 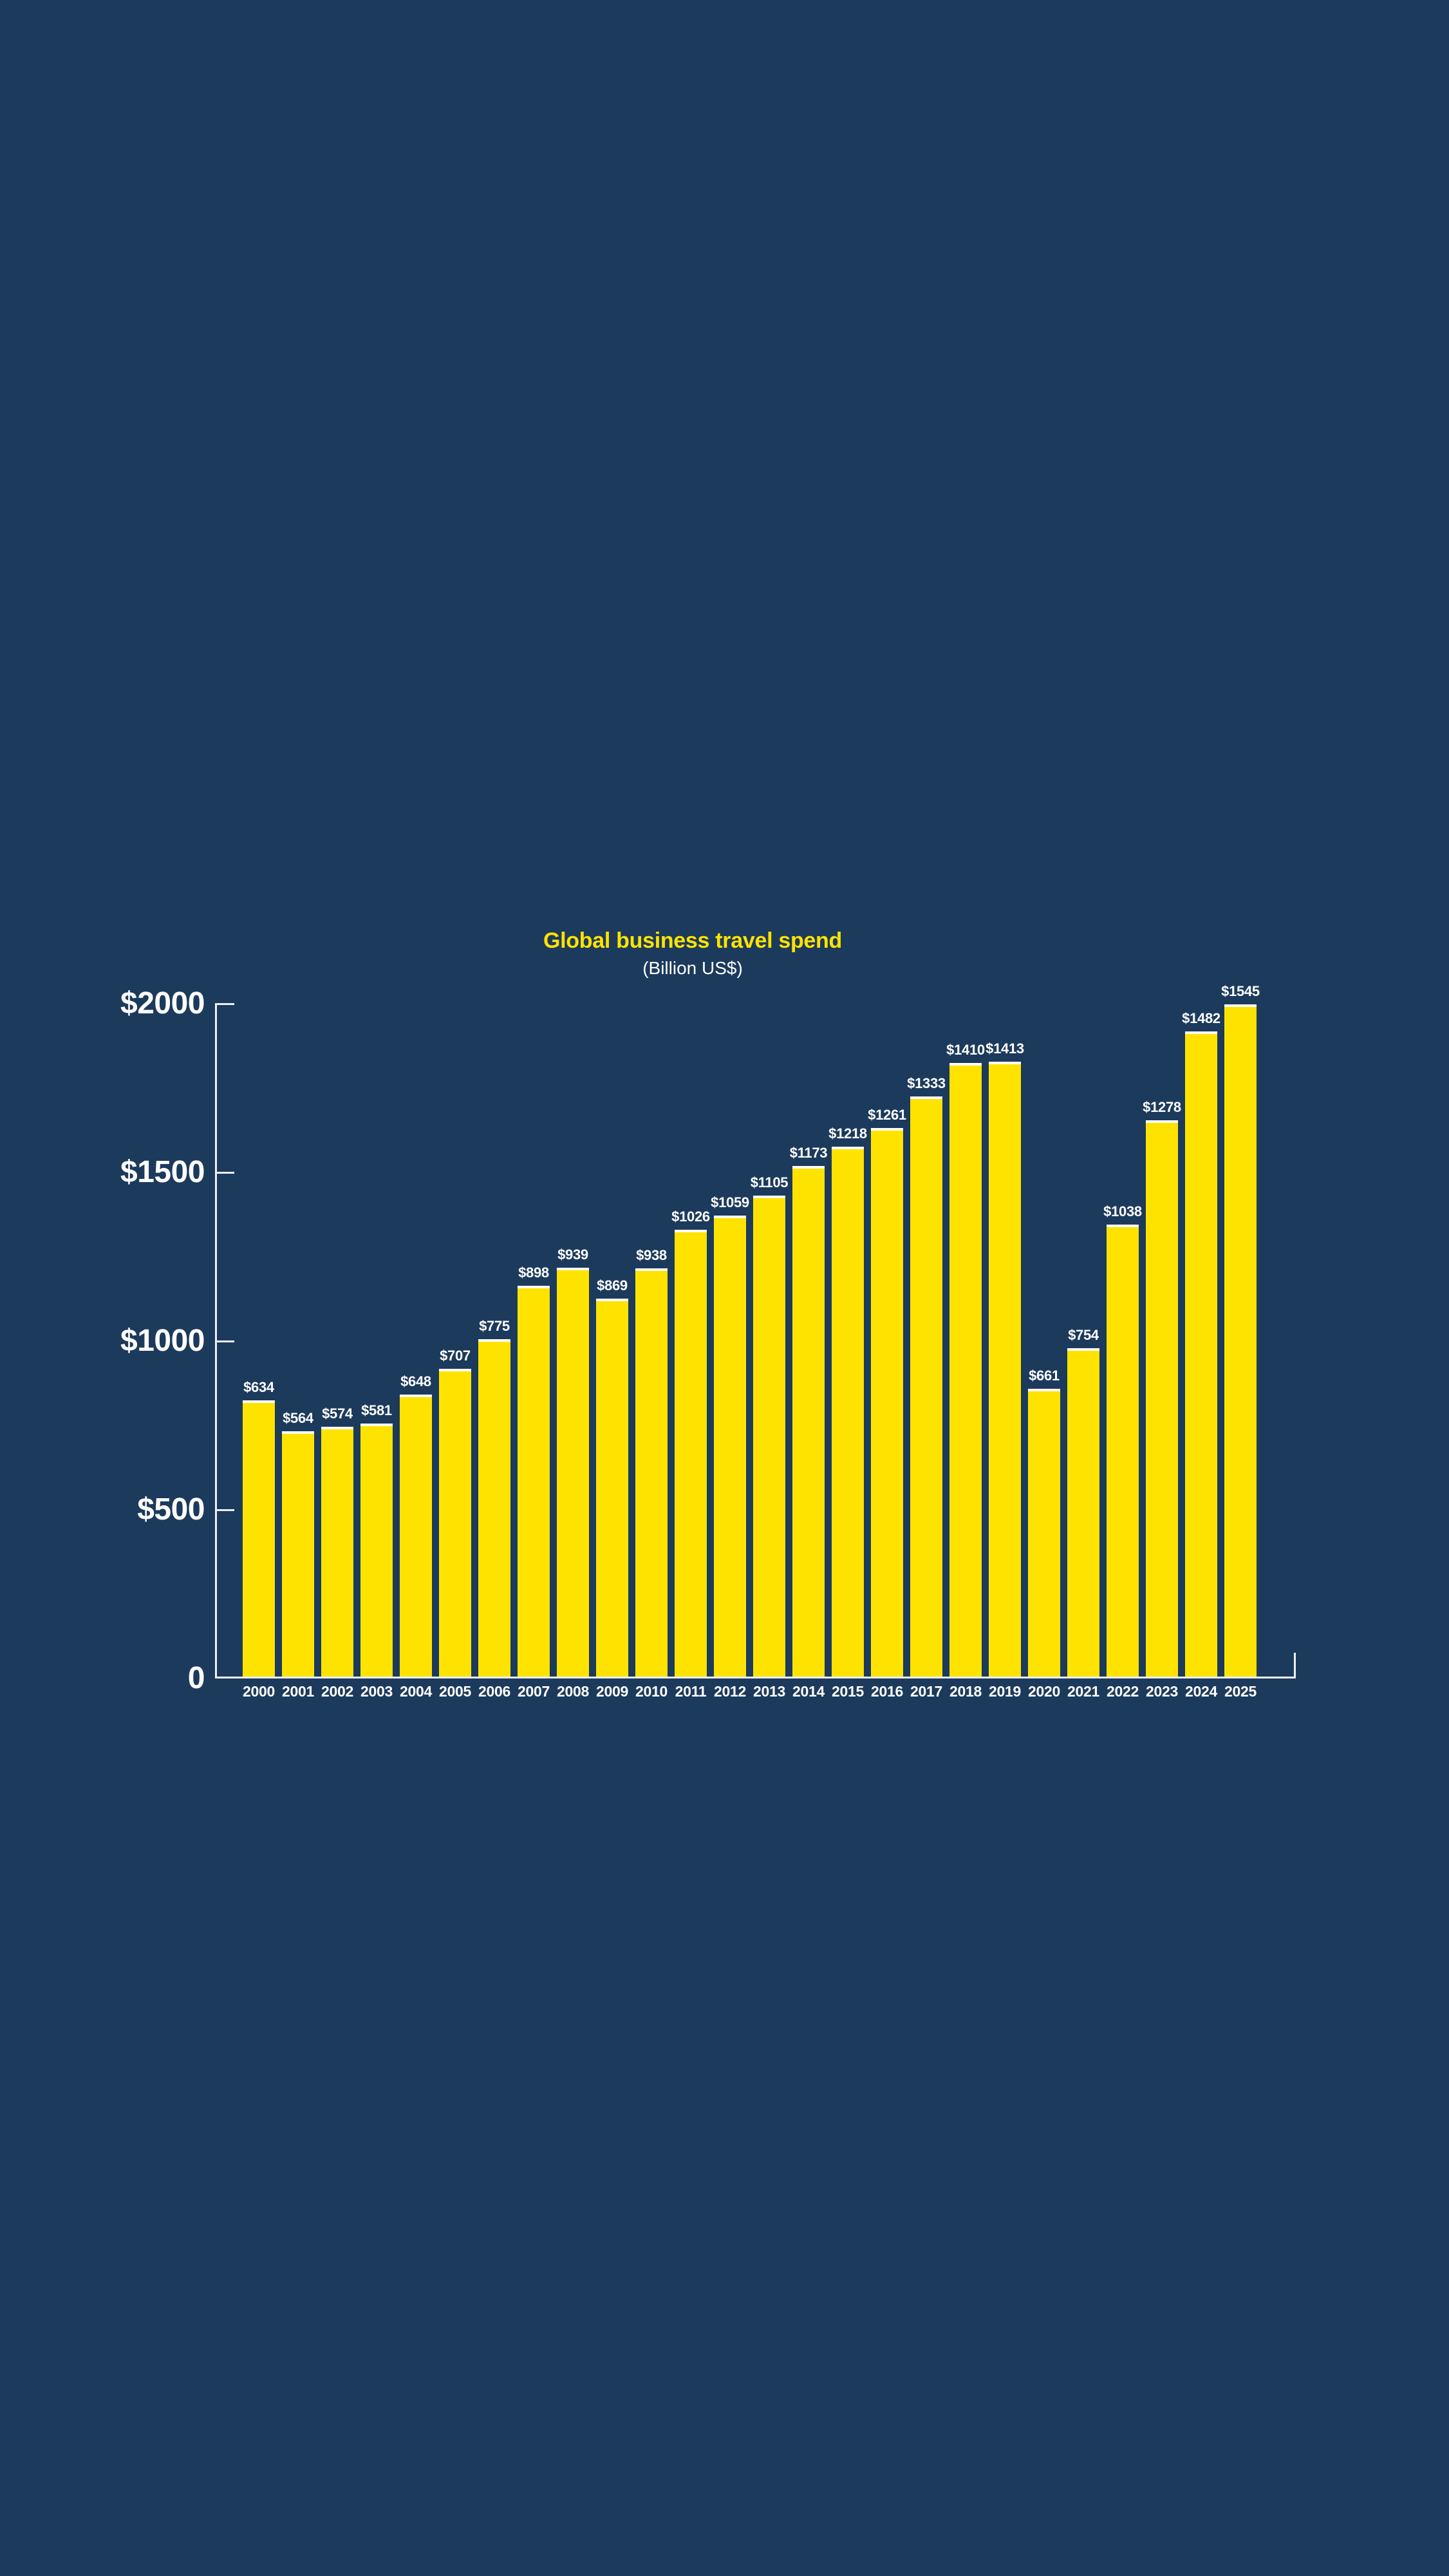 What do you see at coordinates (612, 1488) in the screenshot?
I see `bar-2009` at bounding box center [612, 1488].